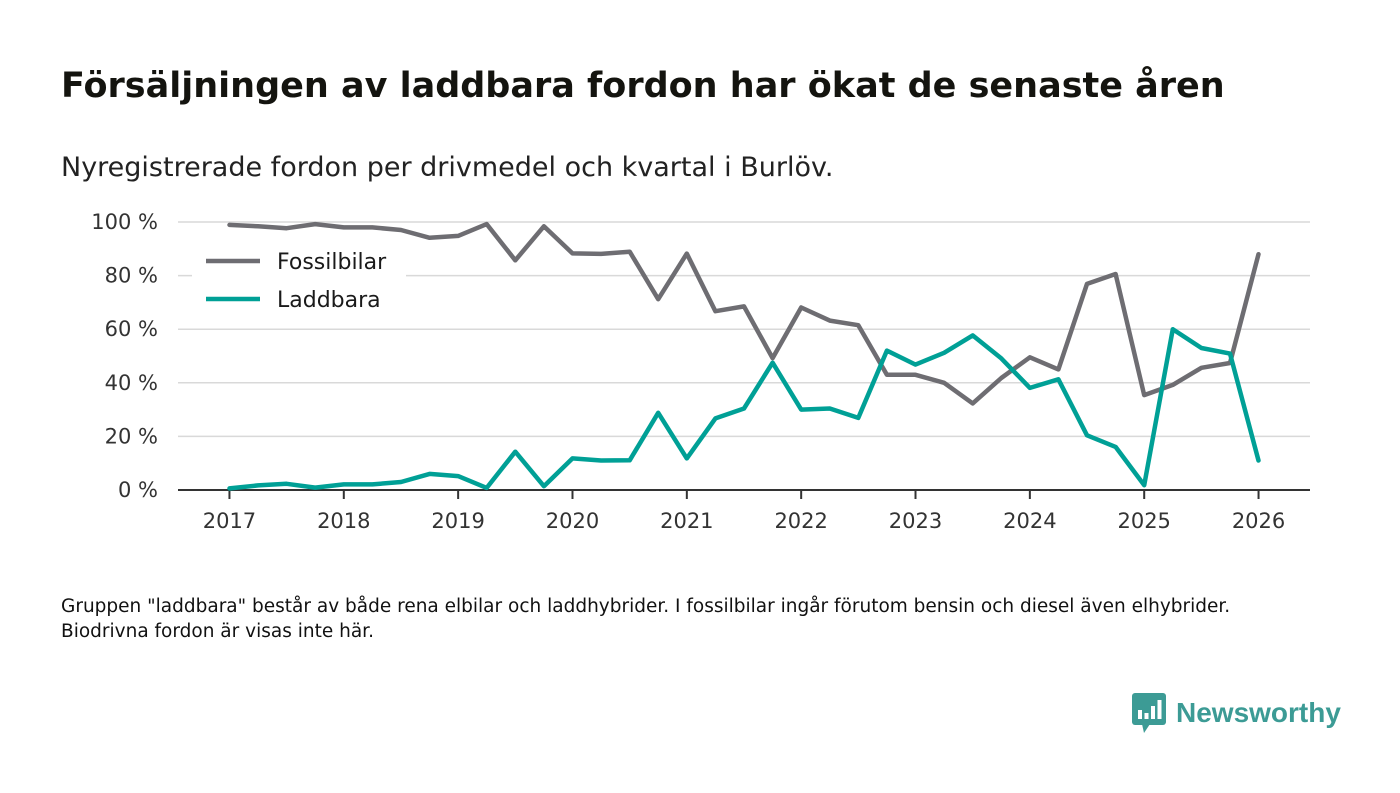 Image resolution: width=1400 pixels, height=793 pixels. What do you see at coordinates (343, 521) in the screenshot?
I see `x-tick-label-2018: 2018` at bounding box center [343, 521].